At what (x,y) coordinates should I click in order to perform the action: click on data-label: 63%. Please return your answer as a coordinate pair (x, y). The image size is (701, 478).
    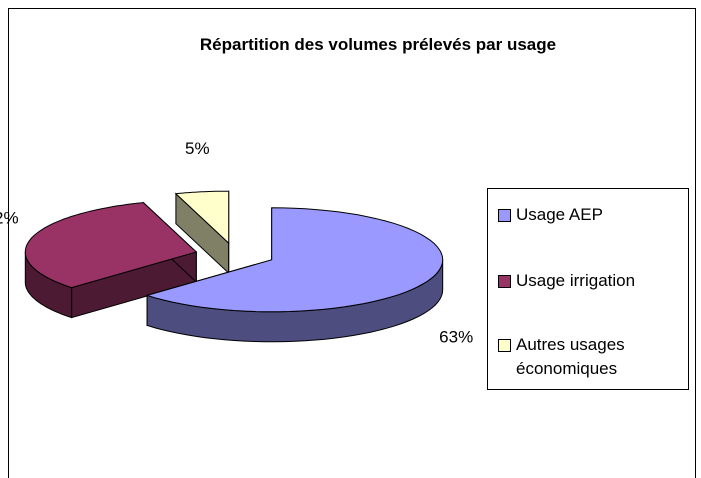
    Looking at the image, I should click on (456, 336).